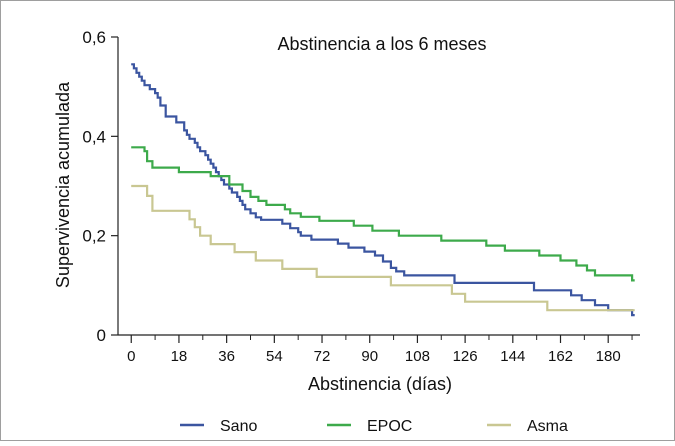  Describe the element at coordinates (560, 356) in the screenshot. I see `x-tick-label: 162` at that location.